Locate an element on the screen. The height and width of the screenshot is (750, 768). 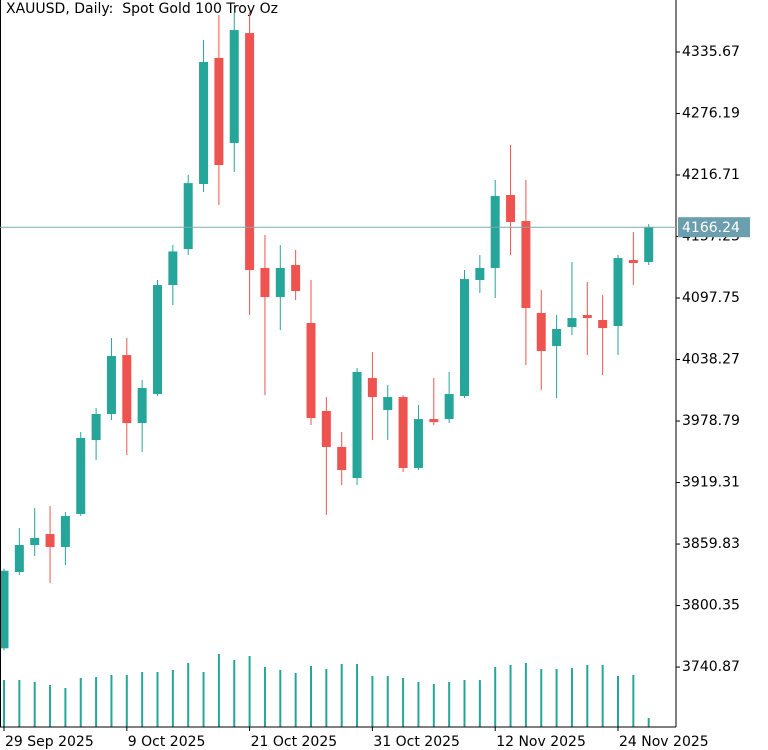
x-tick-label: 9 Oct 2025 is located at coordinates (167, 742).